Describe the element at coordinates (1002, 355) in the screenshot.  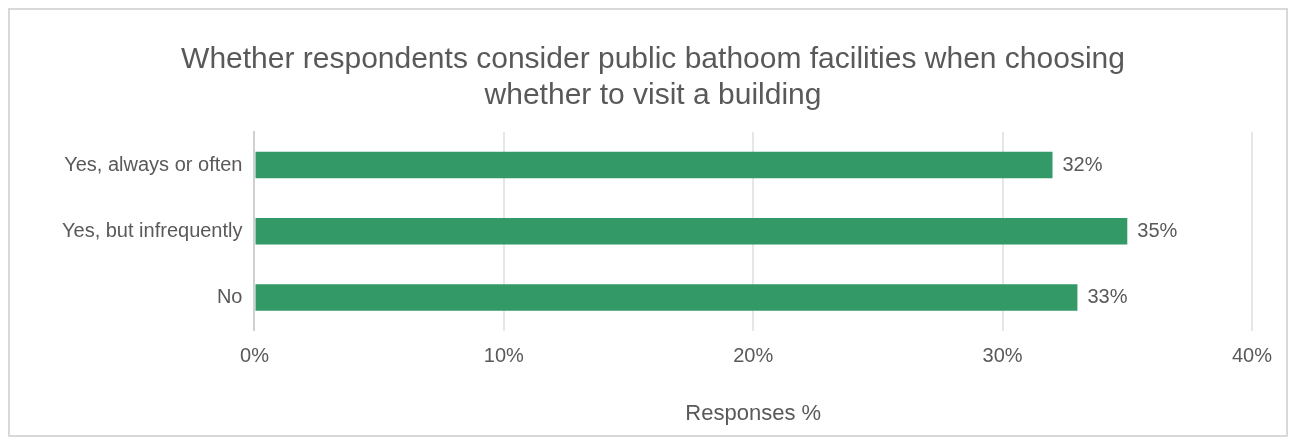
I see `x-tick-label: 30%` at that location.